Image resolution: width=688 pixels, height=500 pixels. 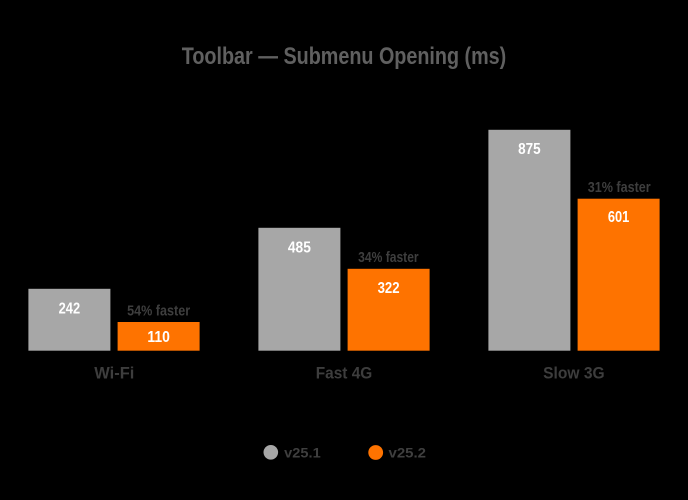 I want to click on svg-text: 31% faster, so click(x=619, y=188).